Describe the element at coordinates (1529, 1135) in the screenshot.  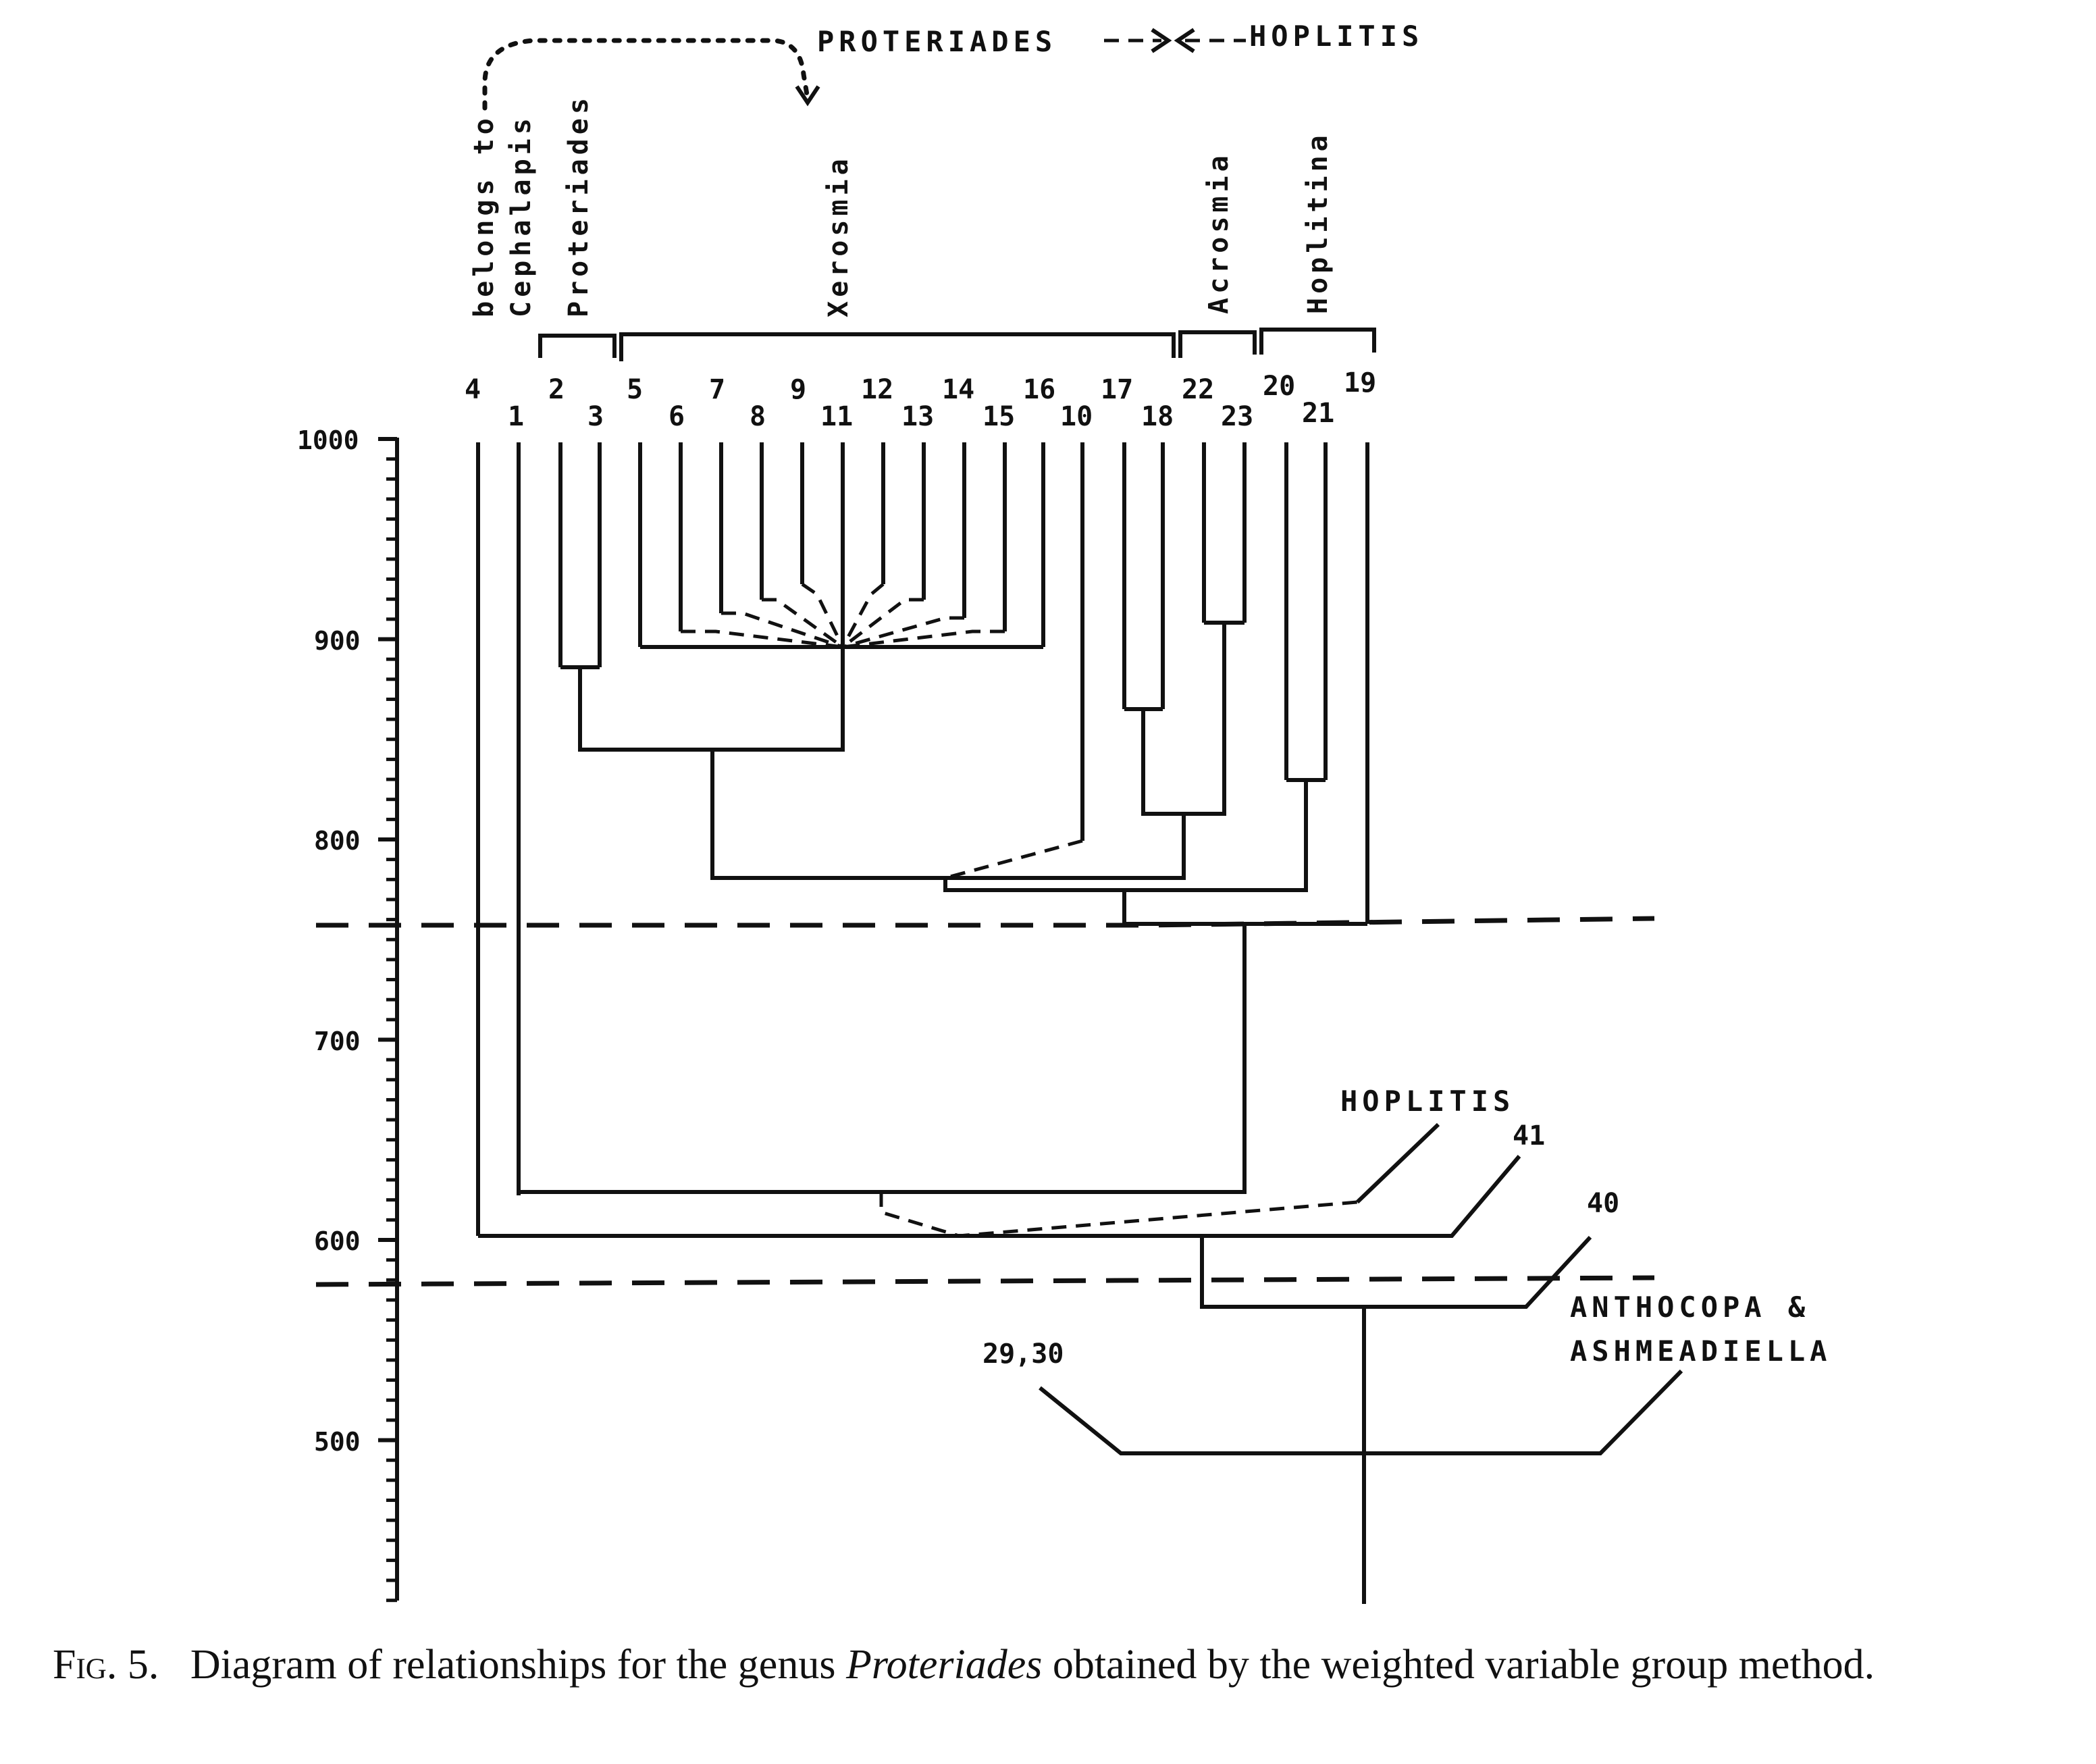
I see `label-41: 41` at that location.